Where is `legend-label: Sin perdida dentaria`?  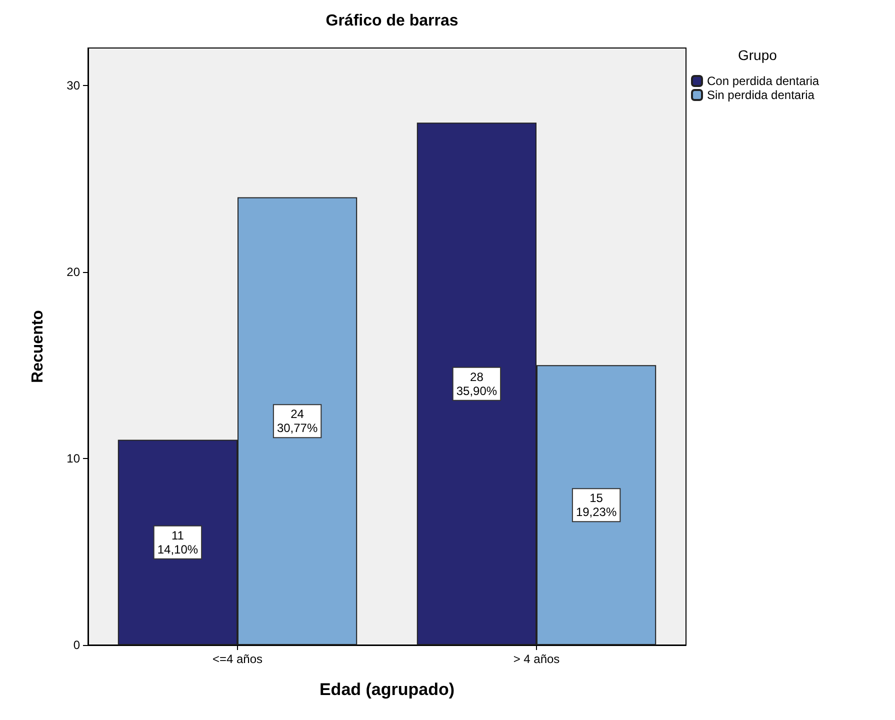 legend-label: Sin perdida dentaria is located at coordinates (761, 95).